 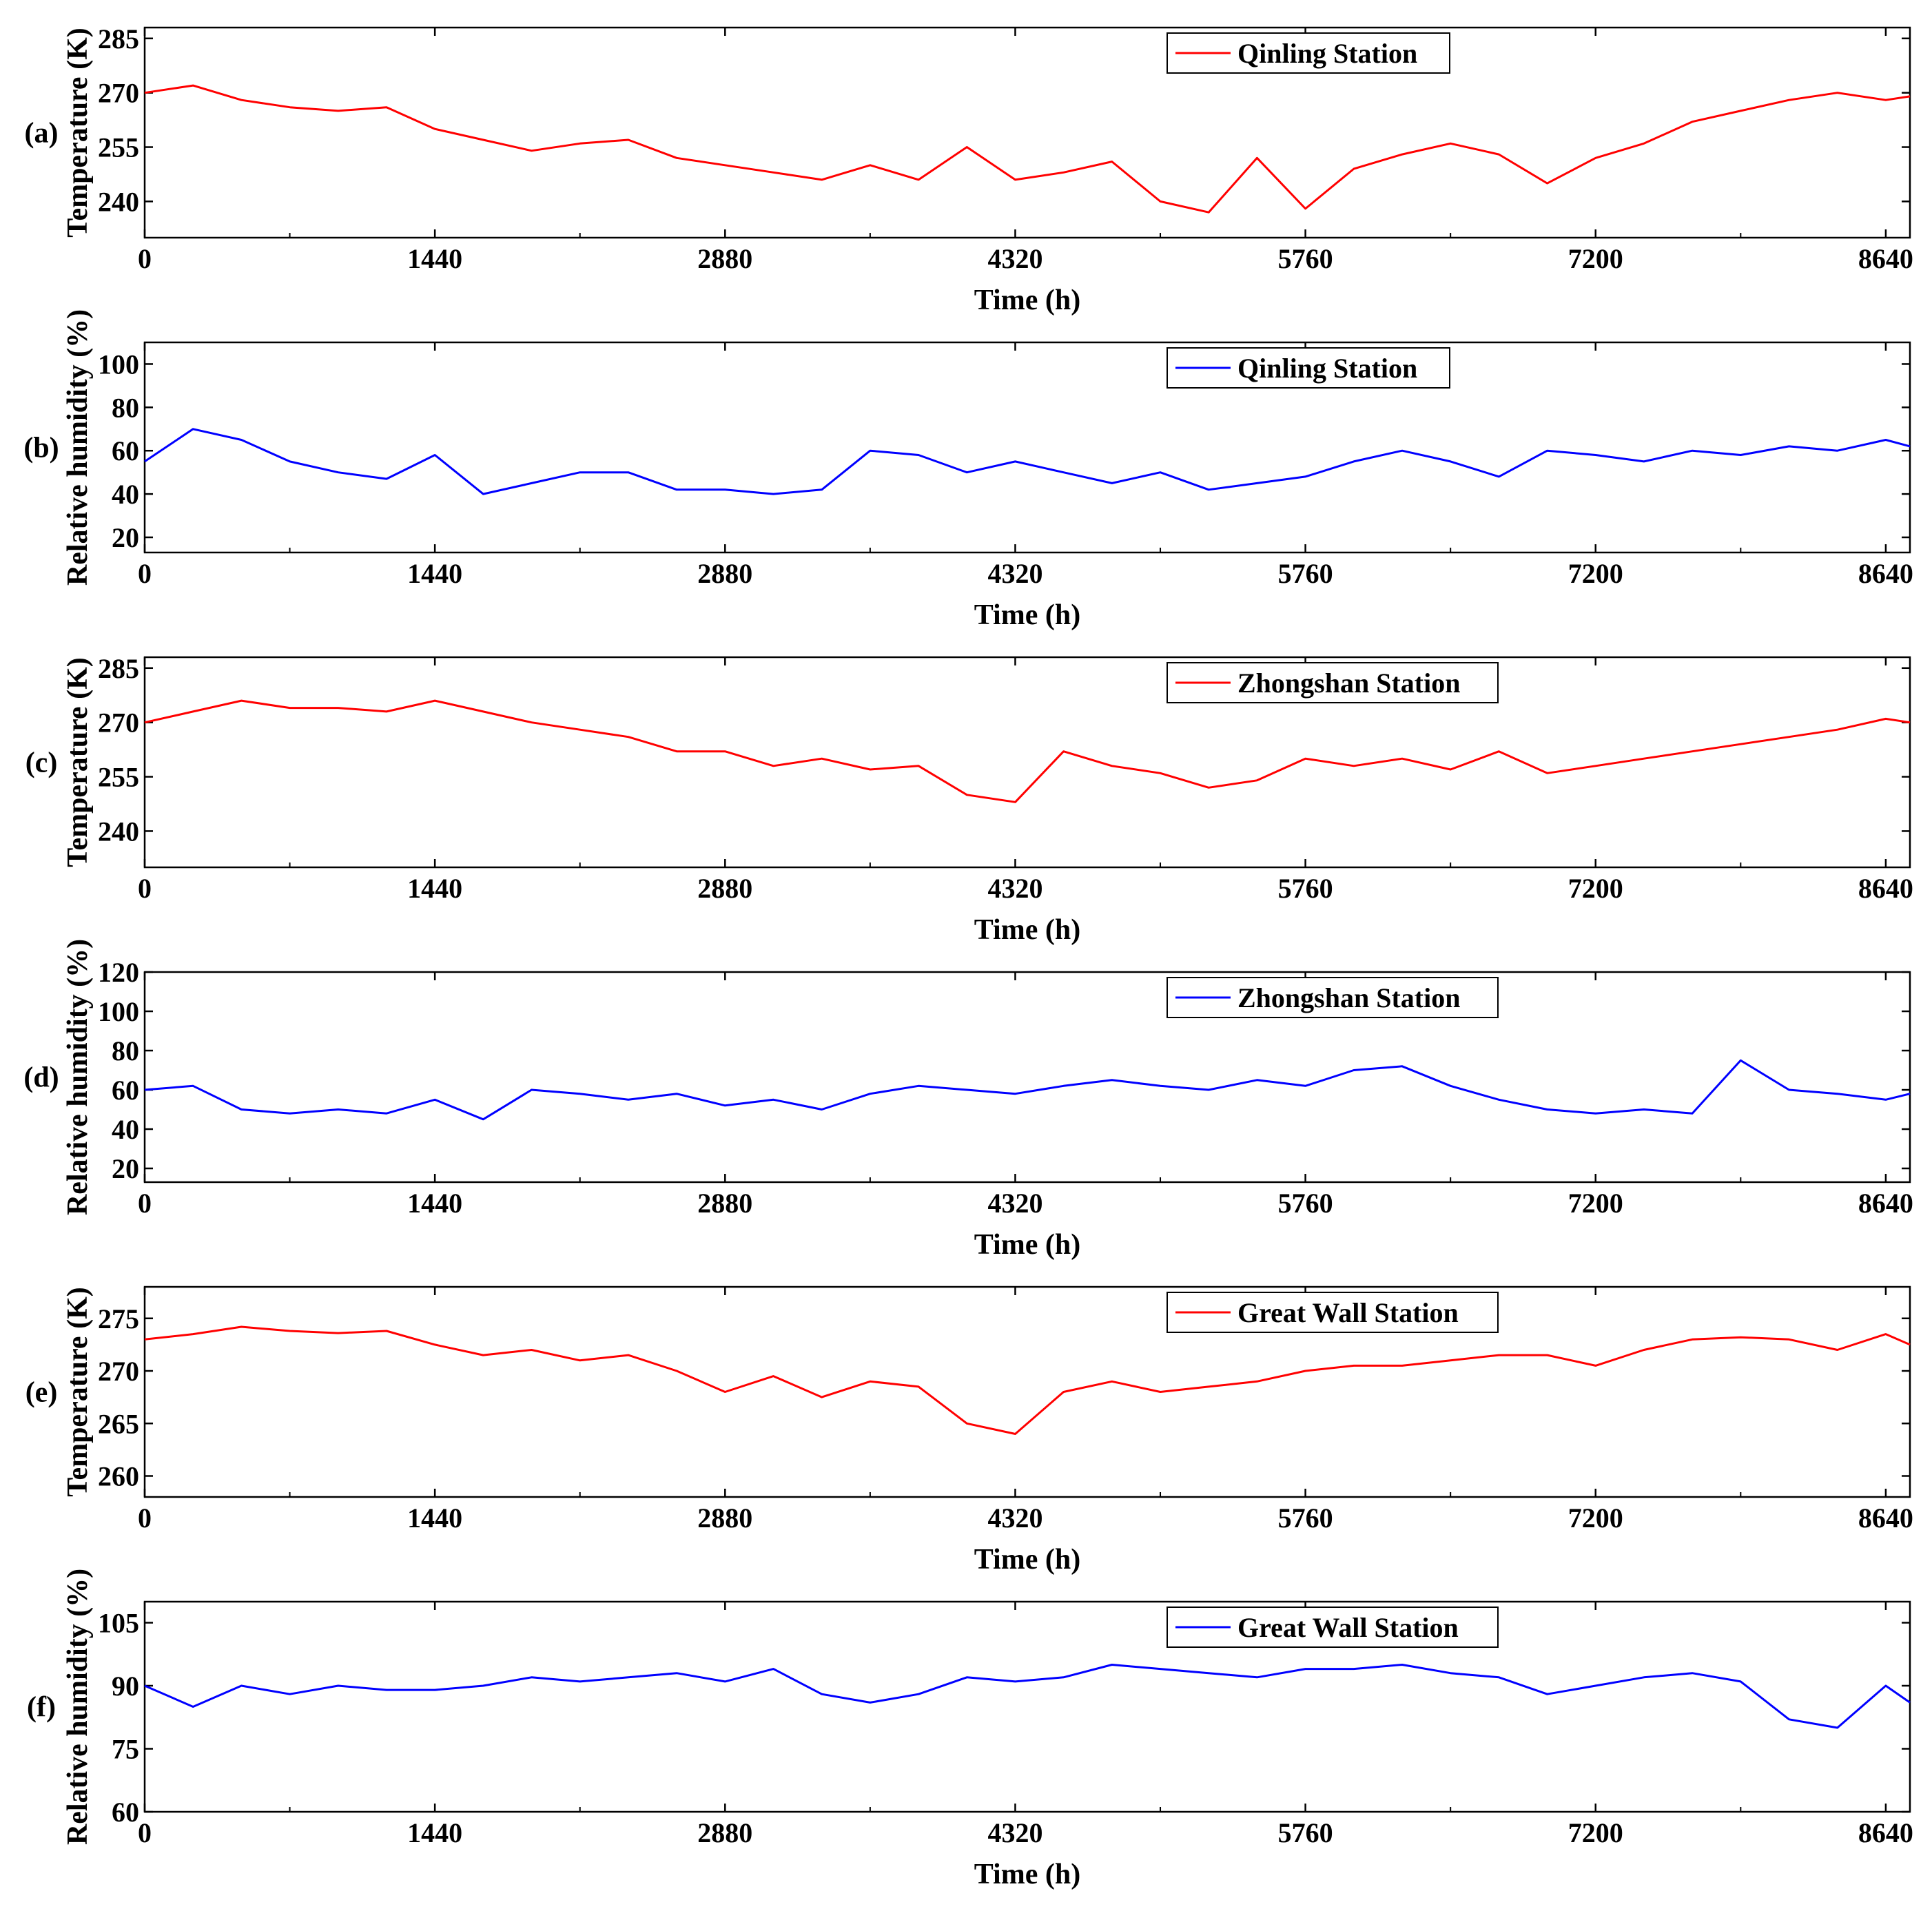 What do you see at coordinates (118, 38) in the screenshot?
I see `y-tick-label: 285` at bounding box center [118, 38].